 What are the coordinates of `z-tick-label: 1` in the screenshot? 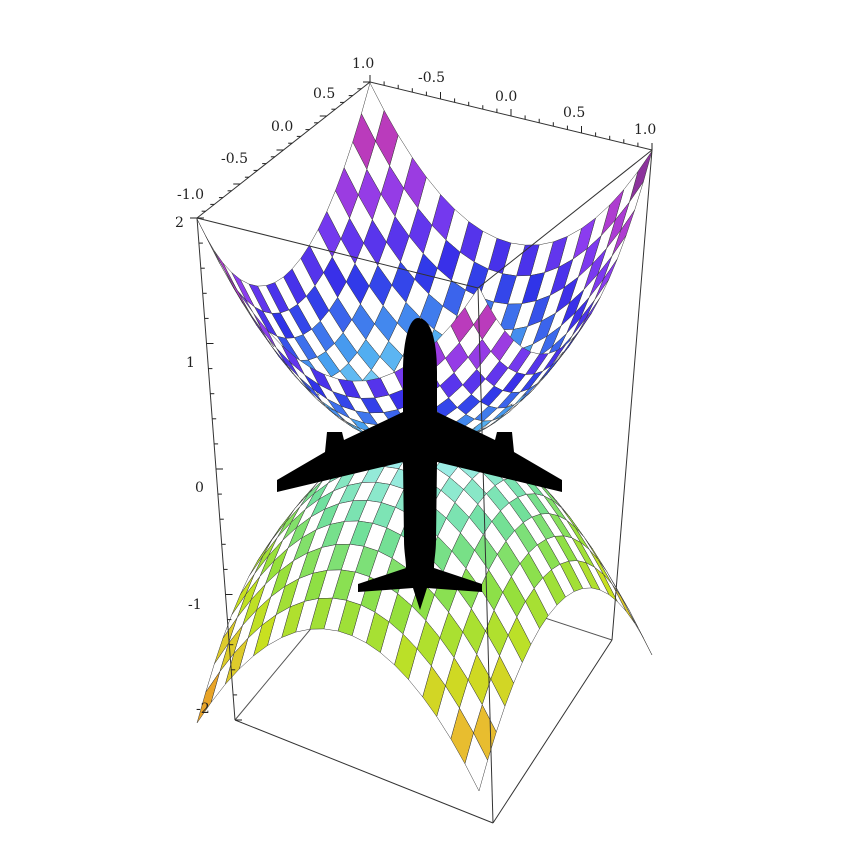 It's located at (190, 363).